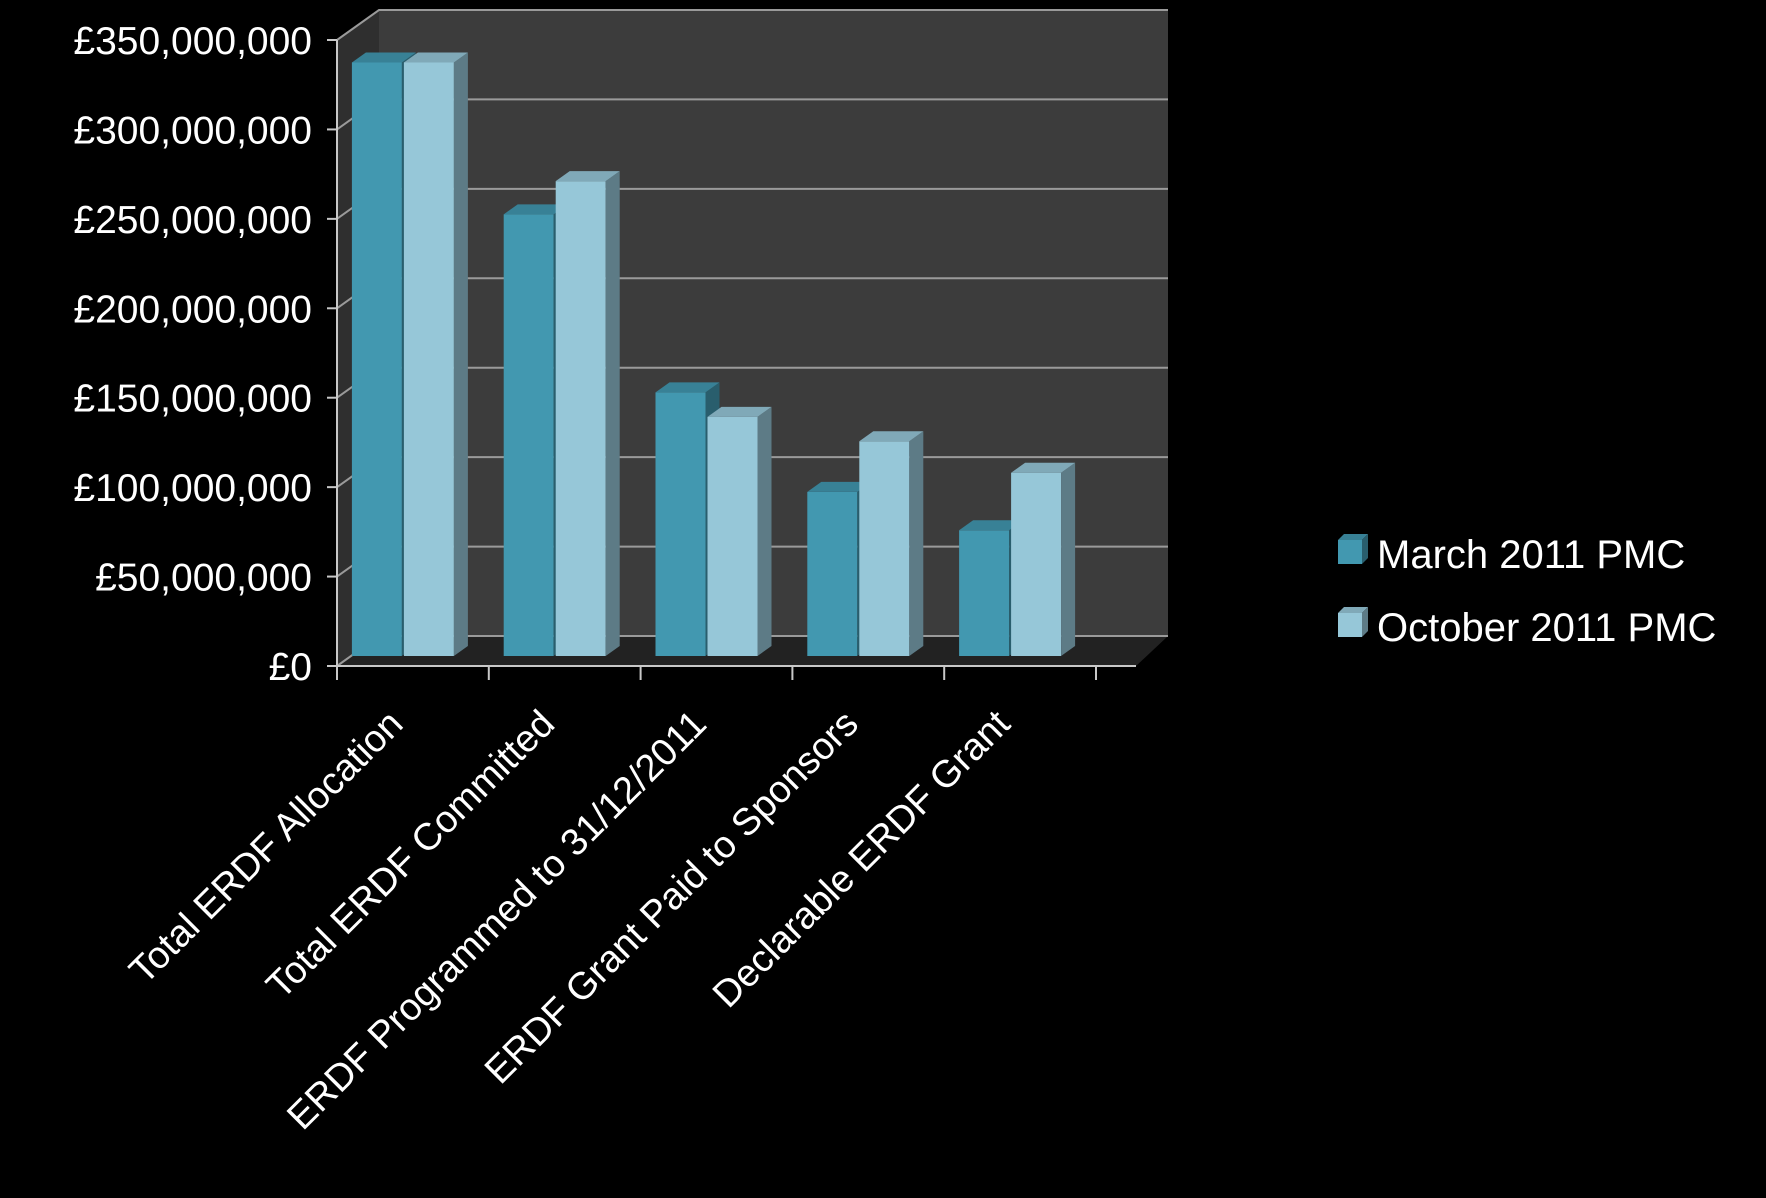 This screenshot has height=1198, width=1766. I want to click on legend-label: October 2011 PMC, so click(1546, 628).